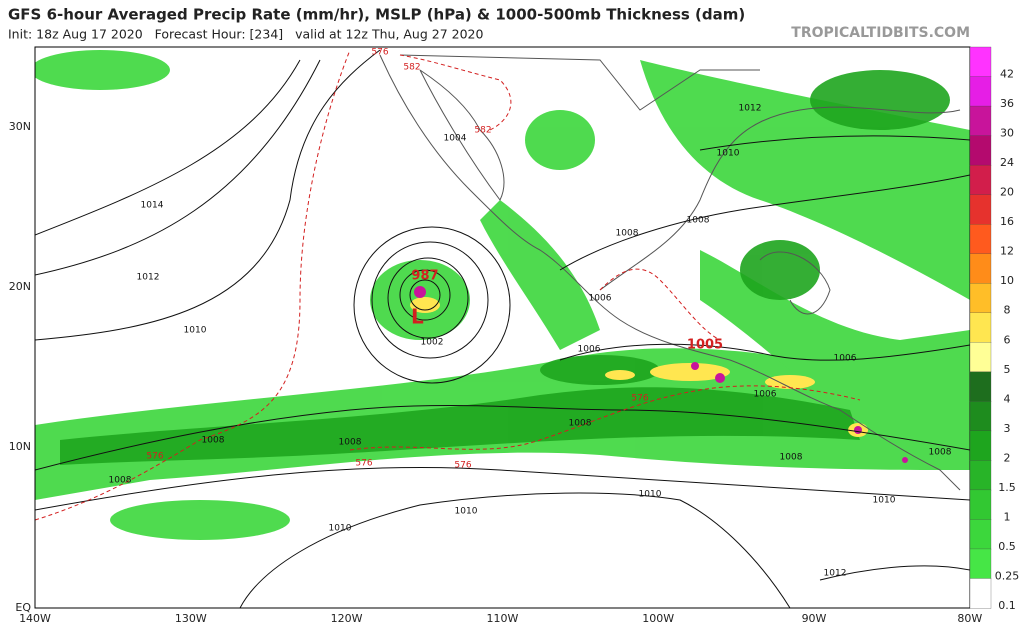 This screenshot has height=632, width=1024. I want to click on lat-label: 30N, so click(20, 126).